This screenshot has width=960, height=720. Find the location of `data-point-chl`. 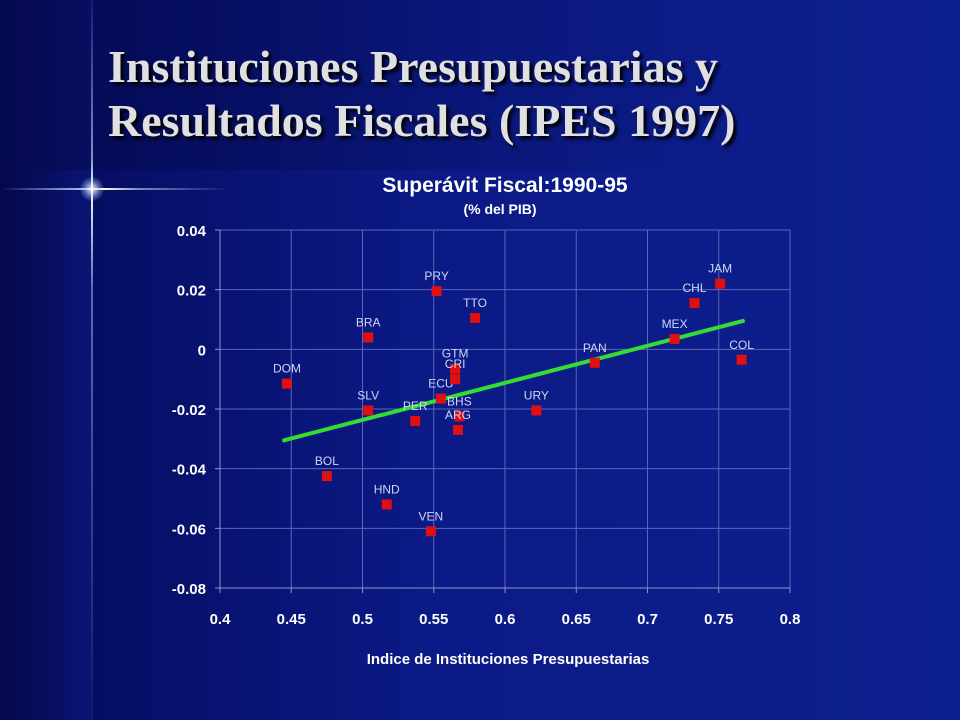

data-point-chl is located at coordinates (694, 303).